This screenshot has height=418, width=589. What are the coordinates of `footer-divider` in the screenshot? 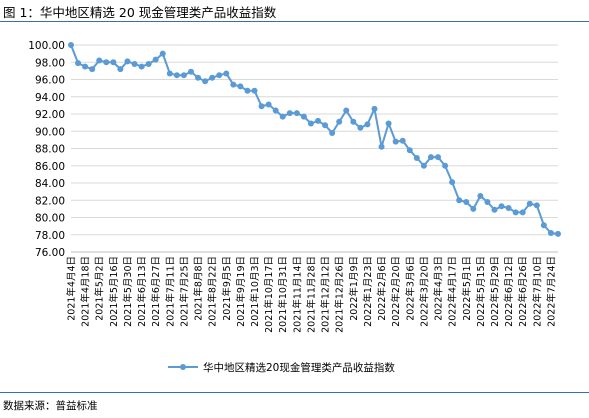 It's located at (294, 392).